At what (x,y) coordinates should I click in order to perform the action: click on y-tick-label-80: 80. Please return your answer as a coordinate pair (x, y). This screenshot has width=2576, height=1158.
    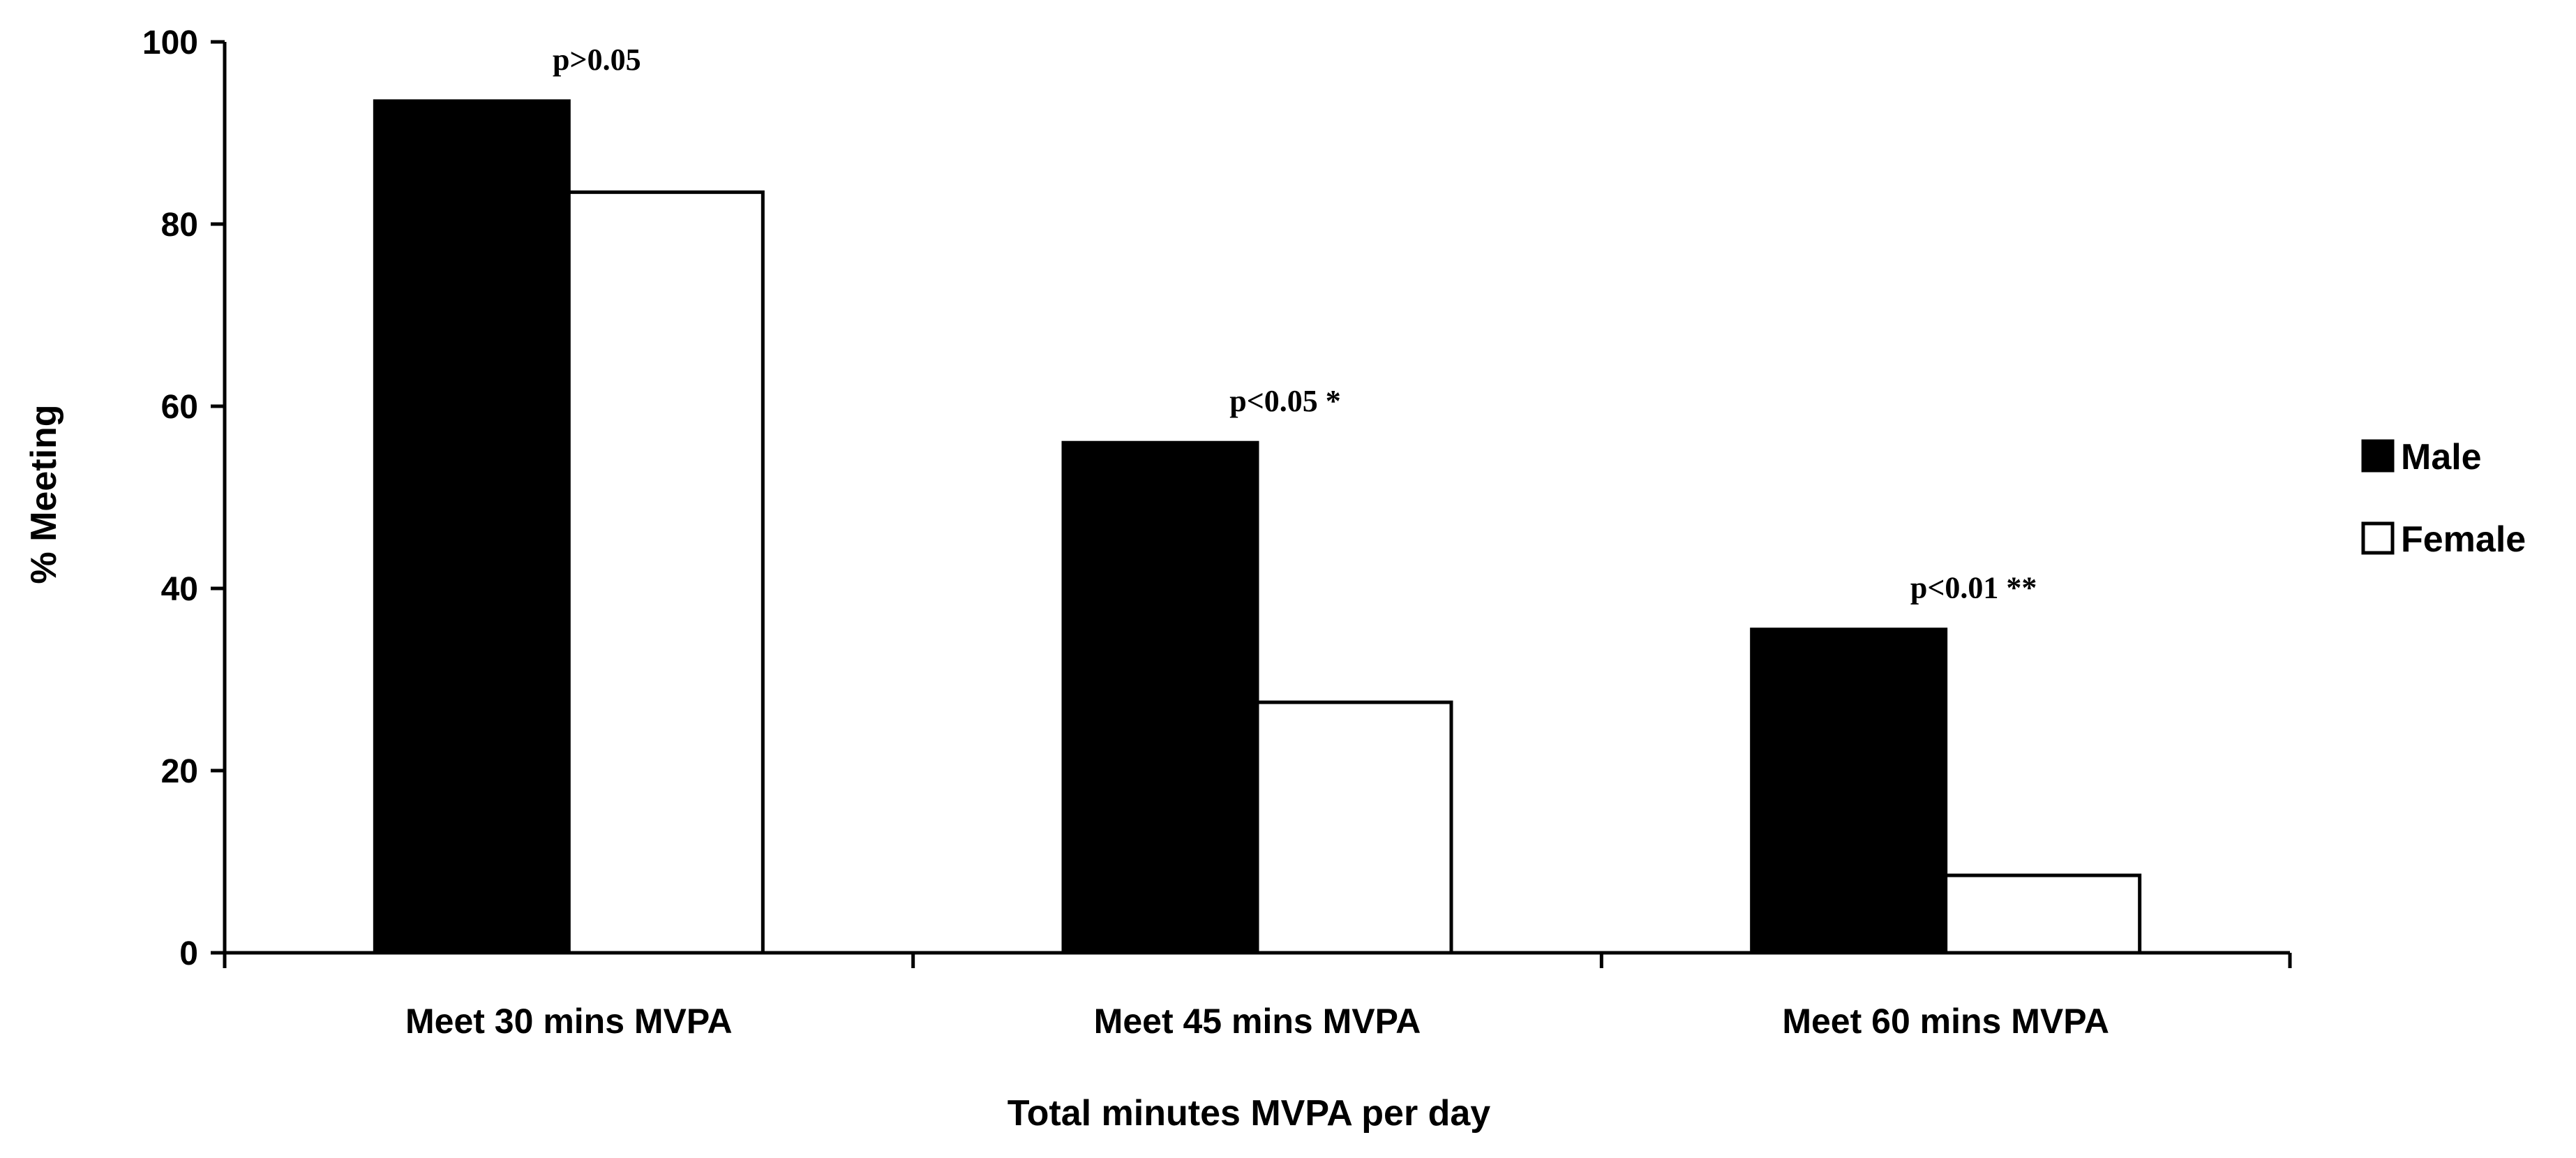
    Looking at the image, I should click on (179, 225).